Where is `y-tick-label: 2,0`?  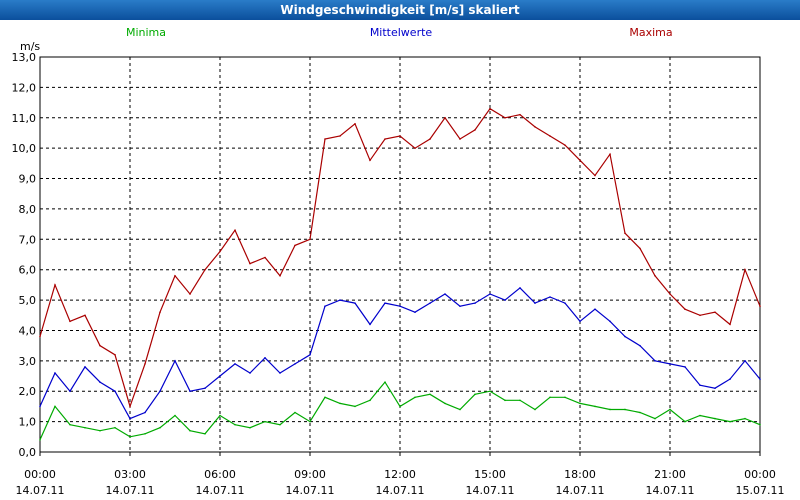
y-tick-label: 2,0 is located at coordinates (28, 391).